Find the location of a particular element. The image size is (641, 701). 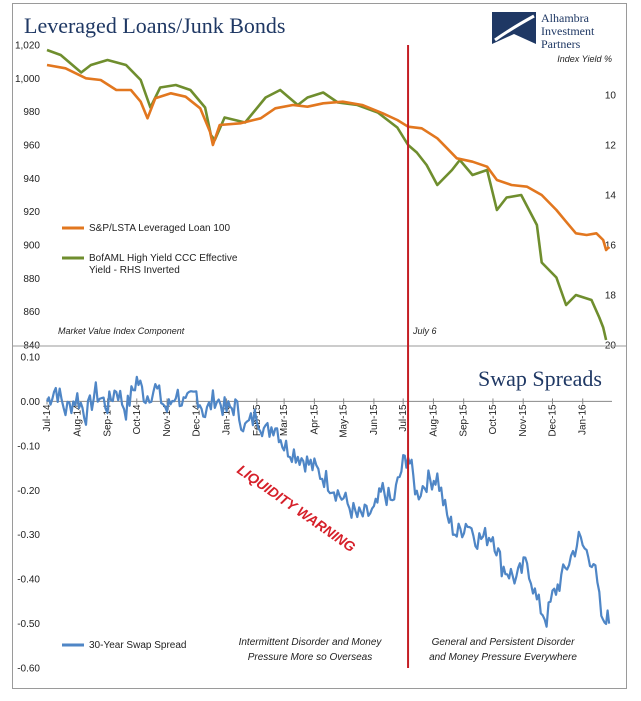

rhs-axis-label: Index Yield % is located at coordinates (584, 59).